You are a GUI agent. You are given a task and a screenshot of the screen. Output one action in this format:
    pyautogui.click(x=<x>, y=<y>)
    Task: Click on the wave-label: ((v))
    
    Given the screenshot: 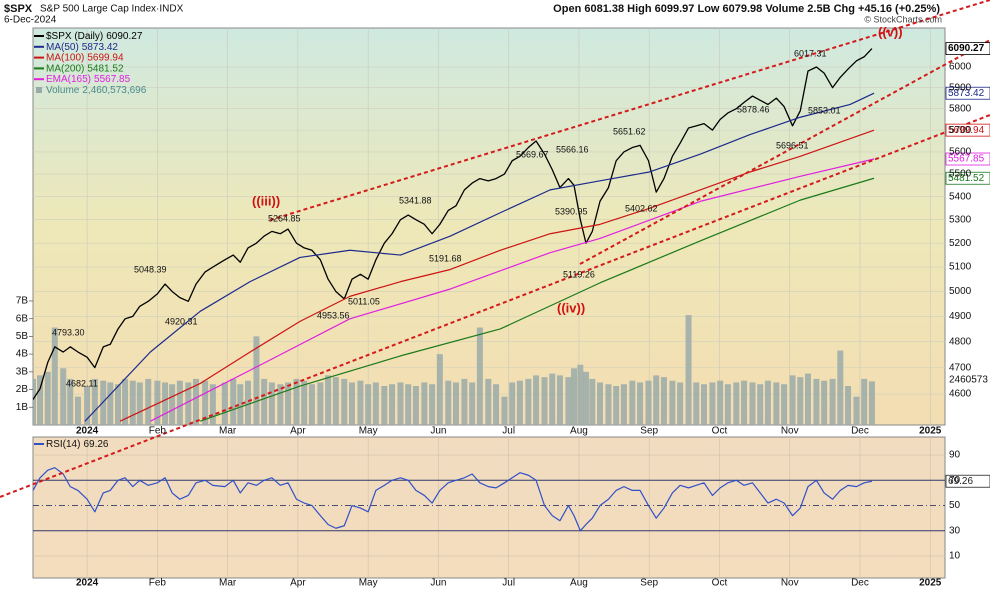 What is the action you would take?
    pyautogui.click(x=890, y=31)
    